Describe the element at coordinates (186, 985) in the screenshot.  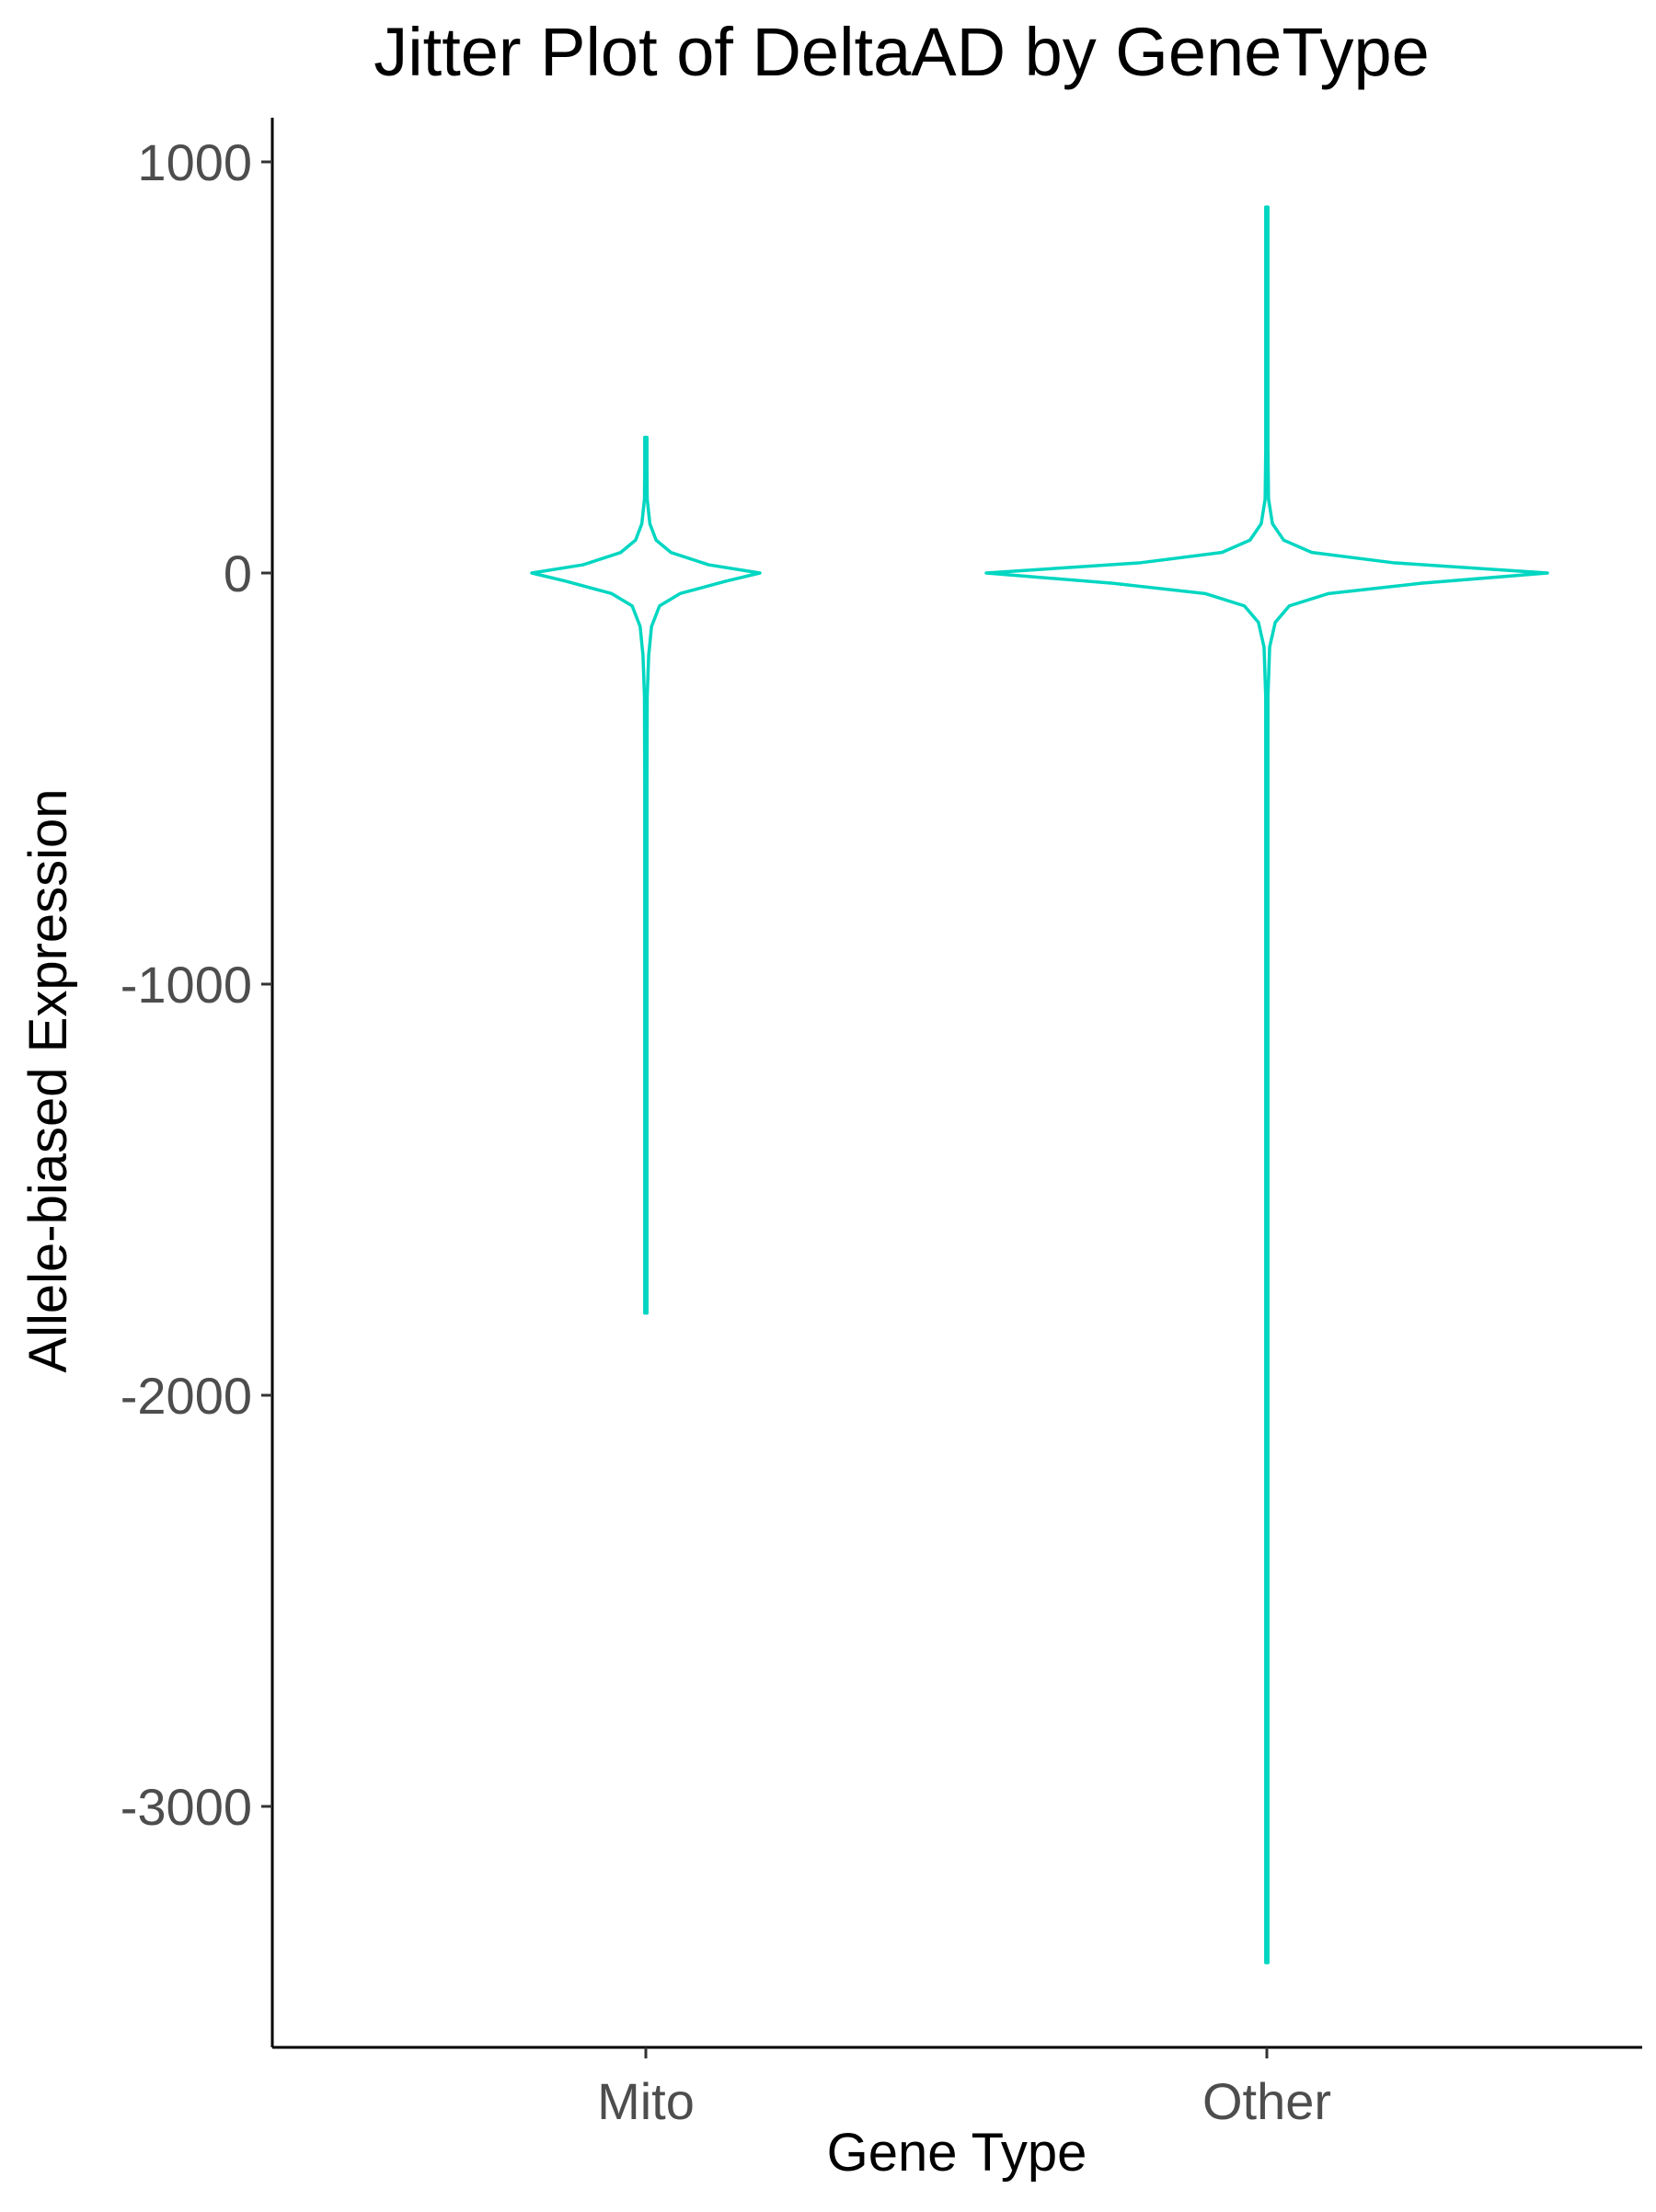
I see `y-tick-label: -1000` at that location.